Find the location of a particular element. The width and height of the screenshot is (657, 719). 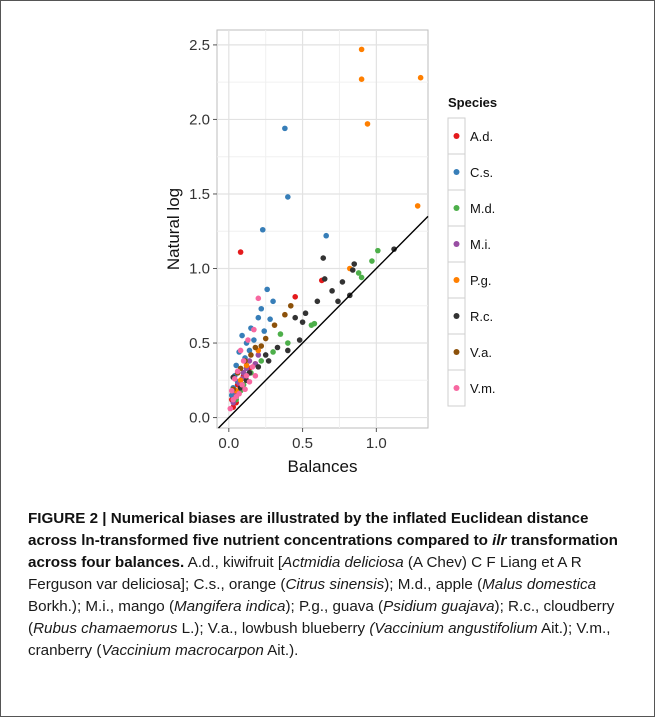

x-tick-label: 1.0 is located at coordinates (376, 443).